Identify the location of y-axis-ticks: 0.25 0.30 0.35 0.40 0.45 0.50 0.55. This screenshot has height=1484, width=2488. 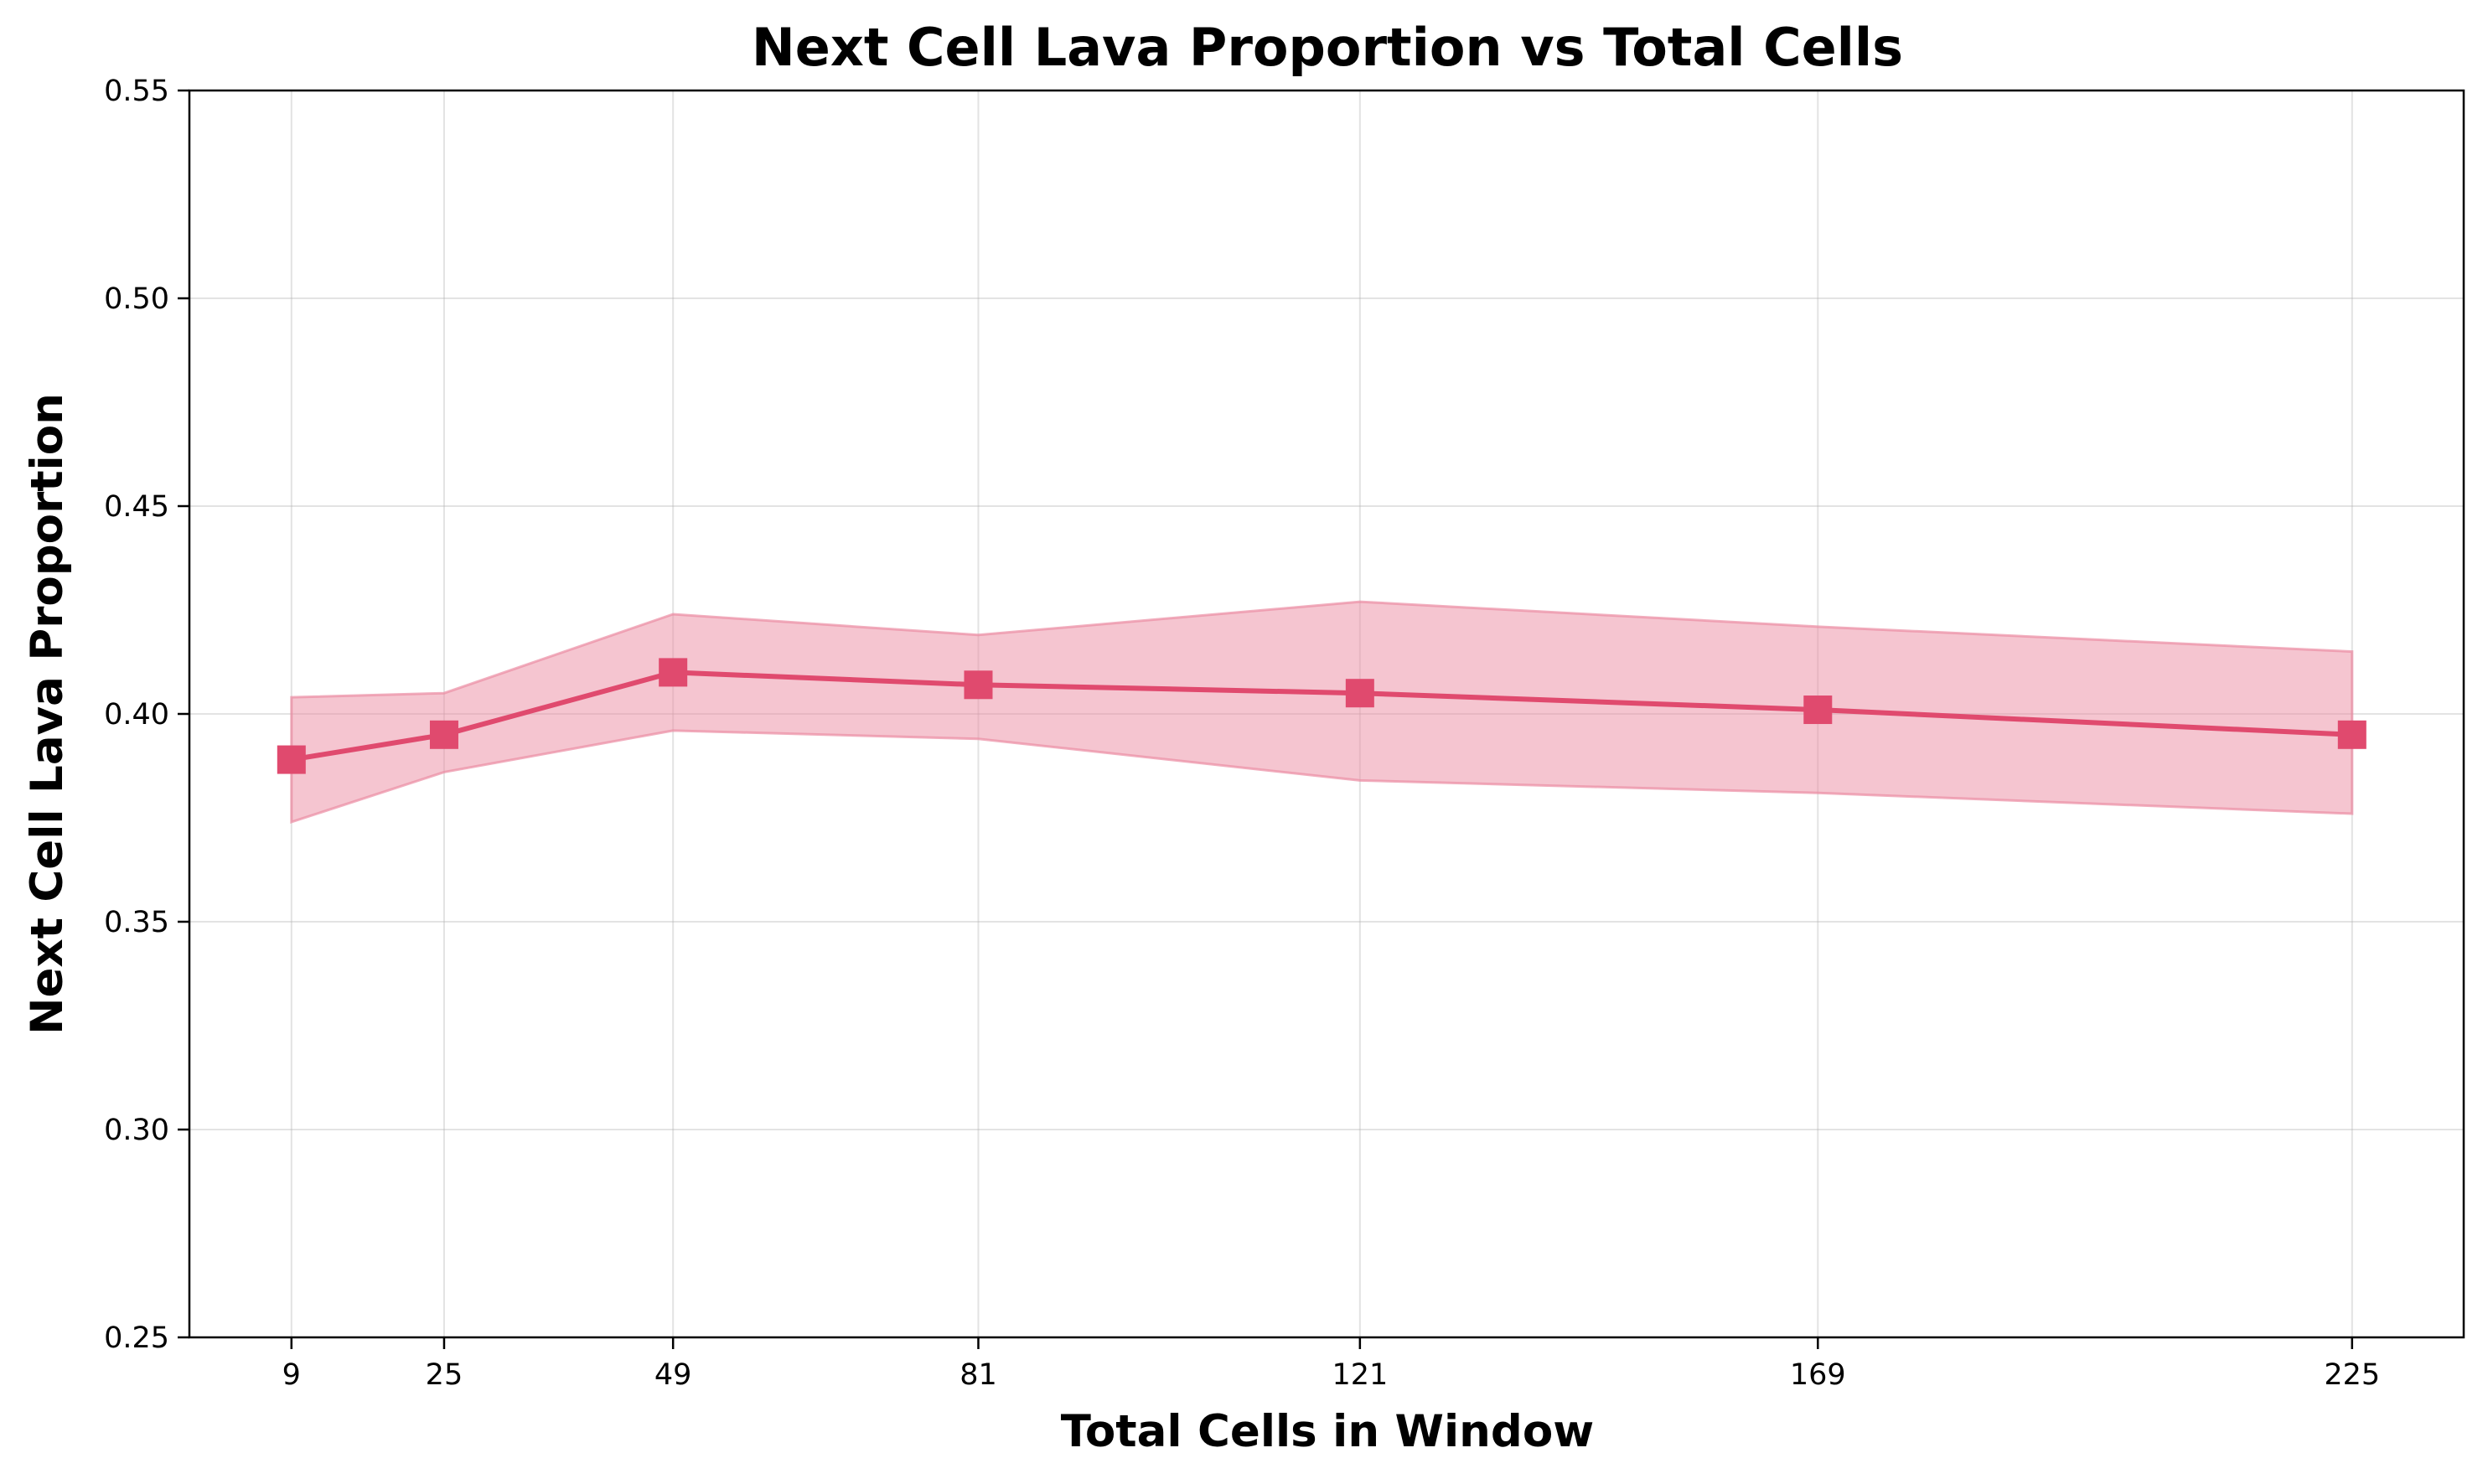
(146, 715).